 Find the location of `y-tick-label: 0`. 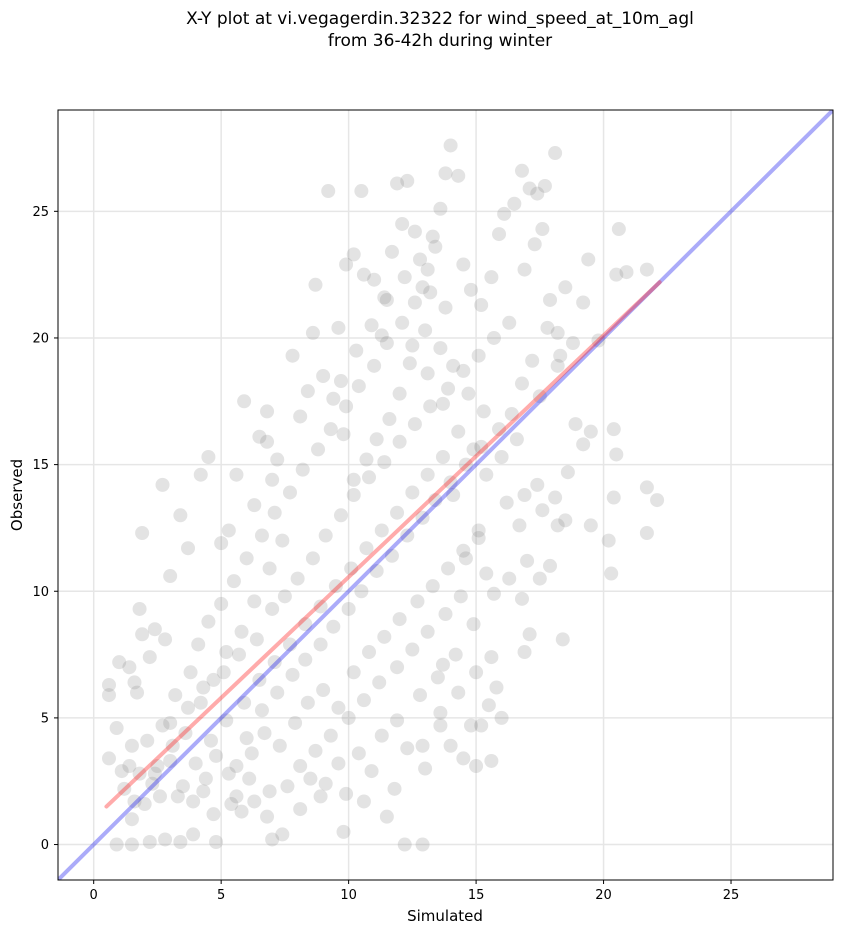

y-tick-label: 0 is located at coordinates (45, 845).